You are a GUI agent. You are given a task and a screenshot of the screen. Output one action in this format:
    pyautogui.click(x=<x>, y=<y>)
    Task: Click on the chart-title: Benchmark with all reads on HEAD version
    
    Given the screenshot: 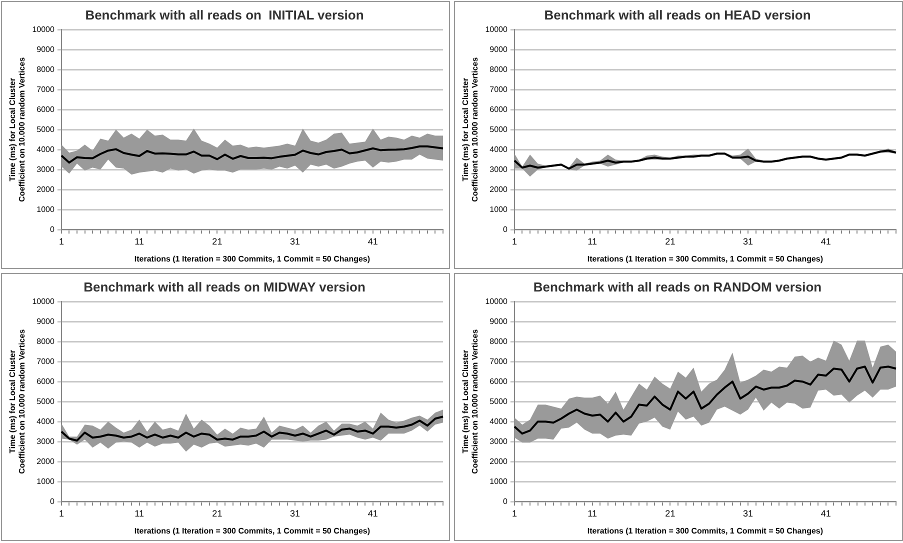 What is the action you would take?
    pyautogui.click(x=677, y=14)
    